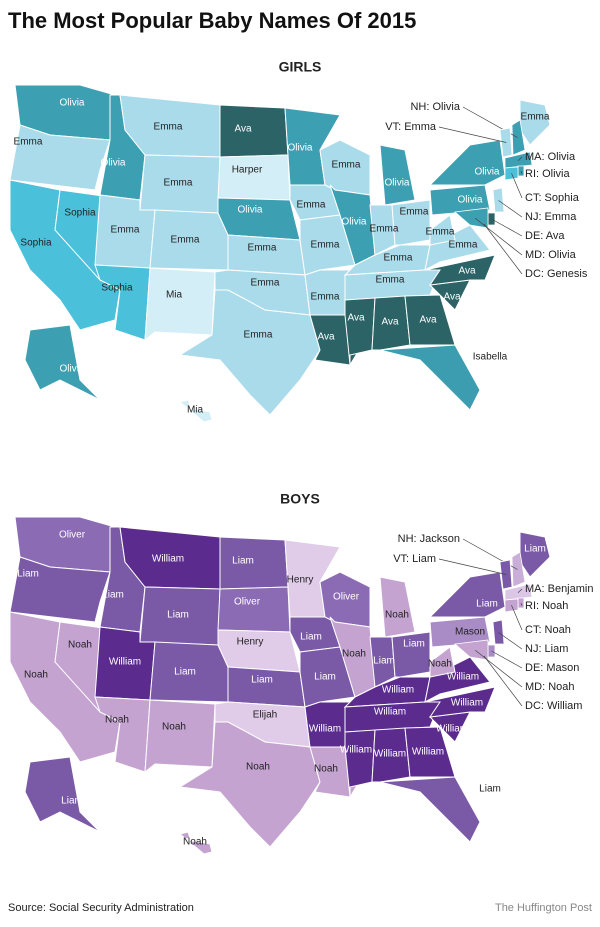 The height and width of the screenshot is (927, 600). What do you see at coordinates (546, 649) in the screenshot?
I see `callout-label: NJ: Liam` at bounding box center [546, 649].